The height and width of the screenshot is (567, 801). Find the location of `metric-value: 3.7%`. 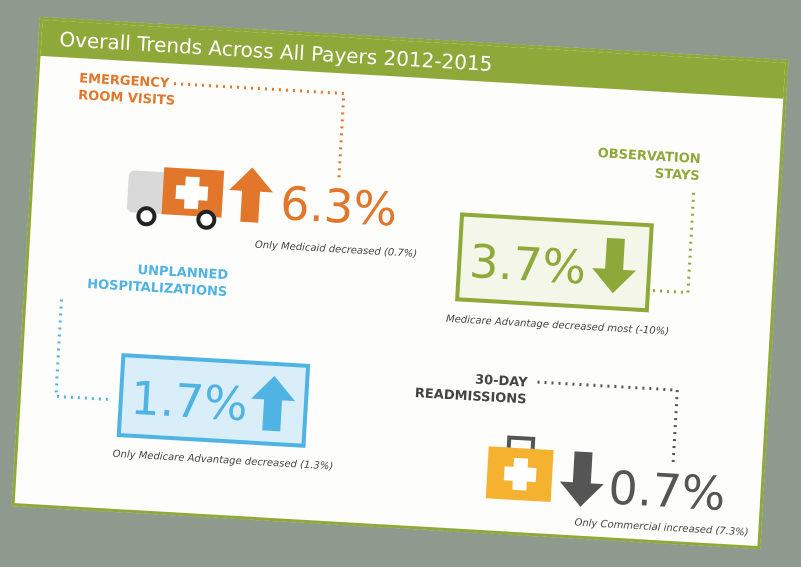

metric-value: 3.7% is located at coordinates (528, 264).